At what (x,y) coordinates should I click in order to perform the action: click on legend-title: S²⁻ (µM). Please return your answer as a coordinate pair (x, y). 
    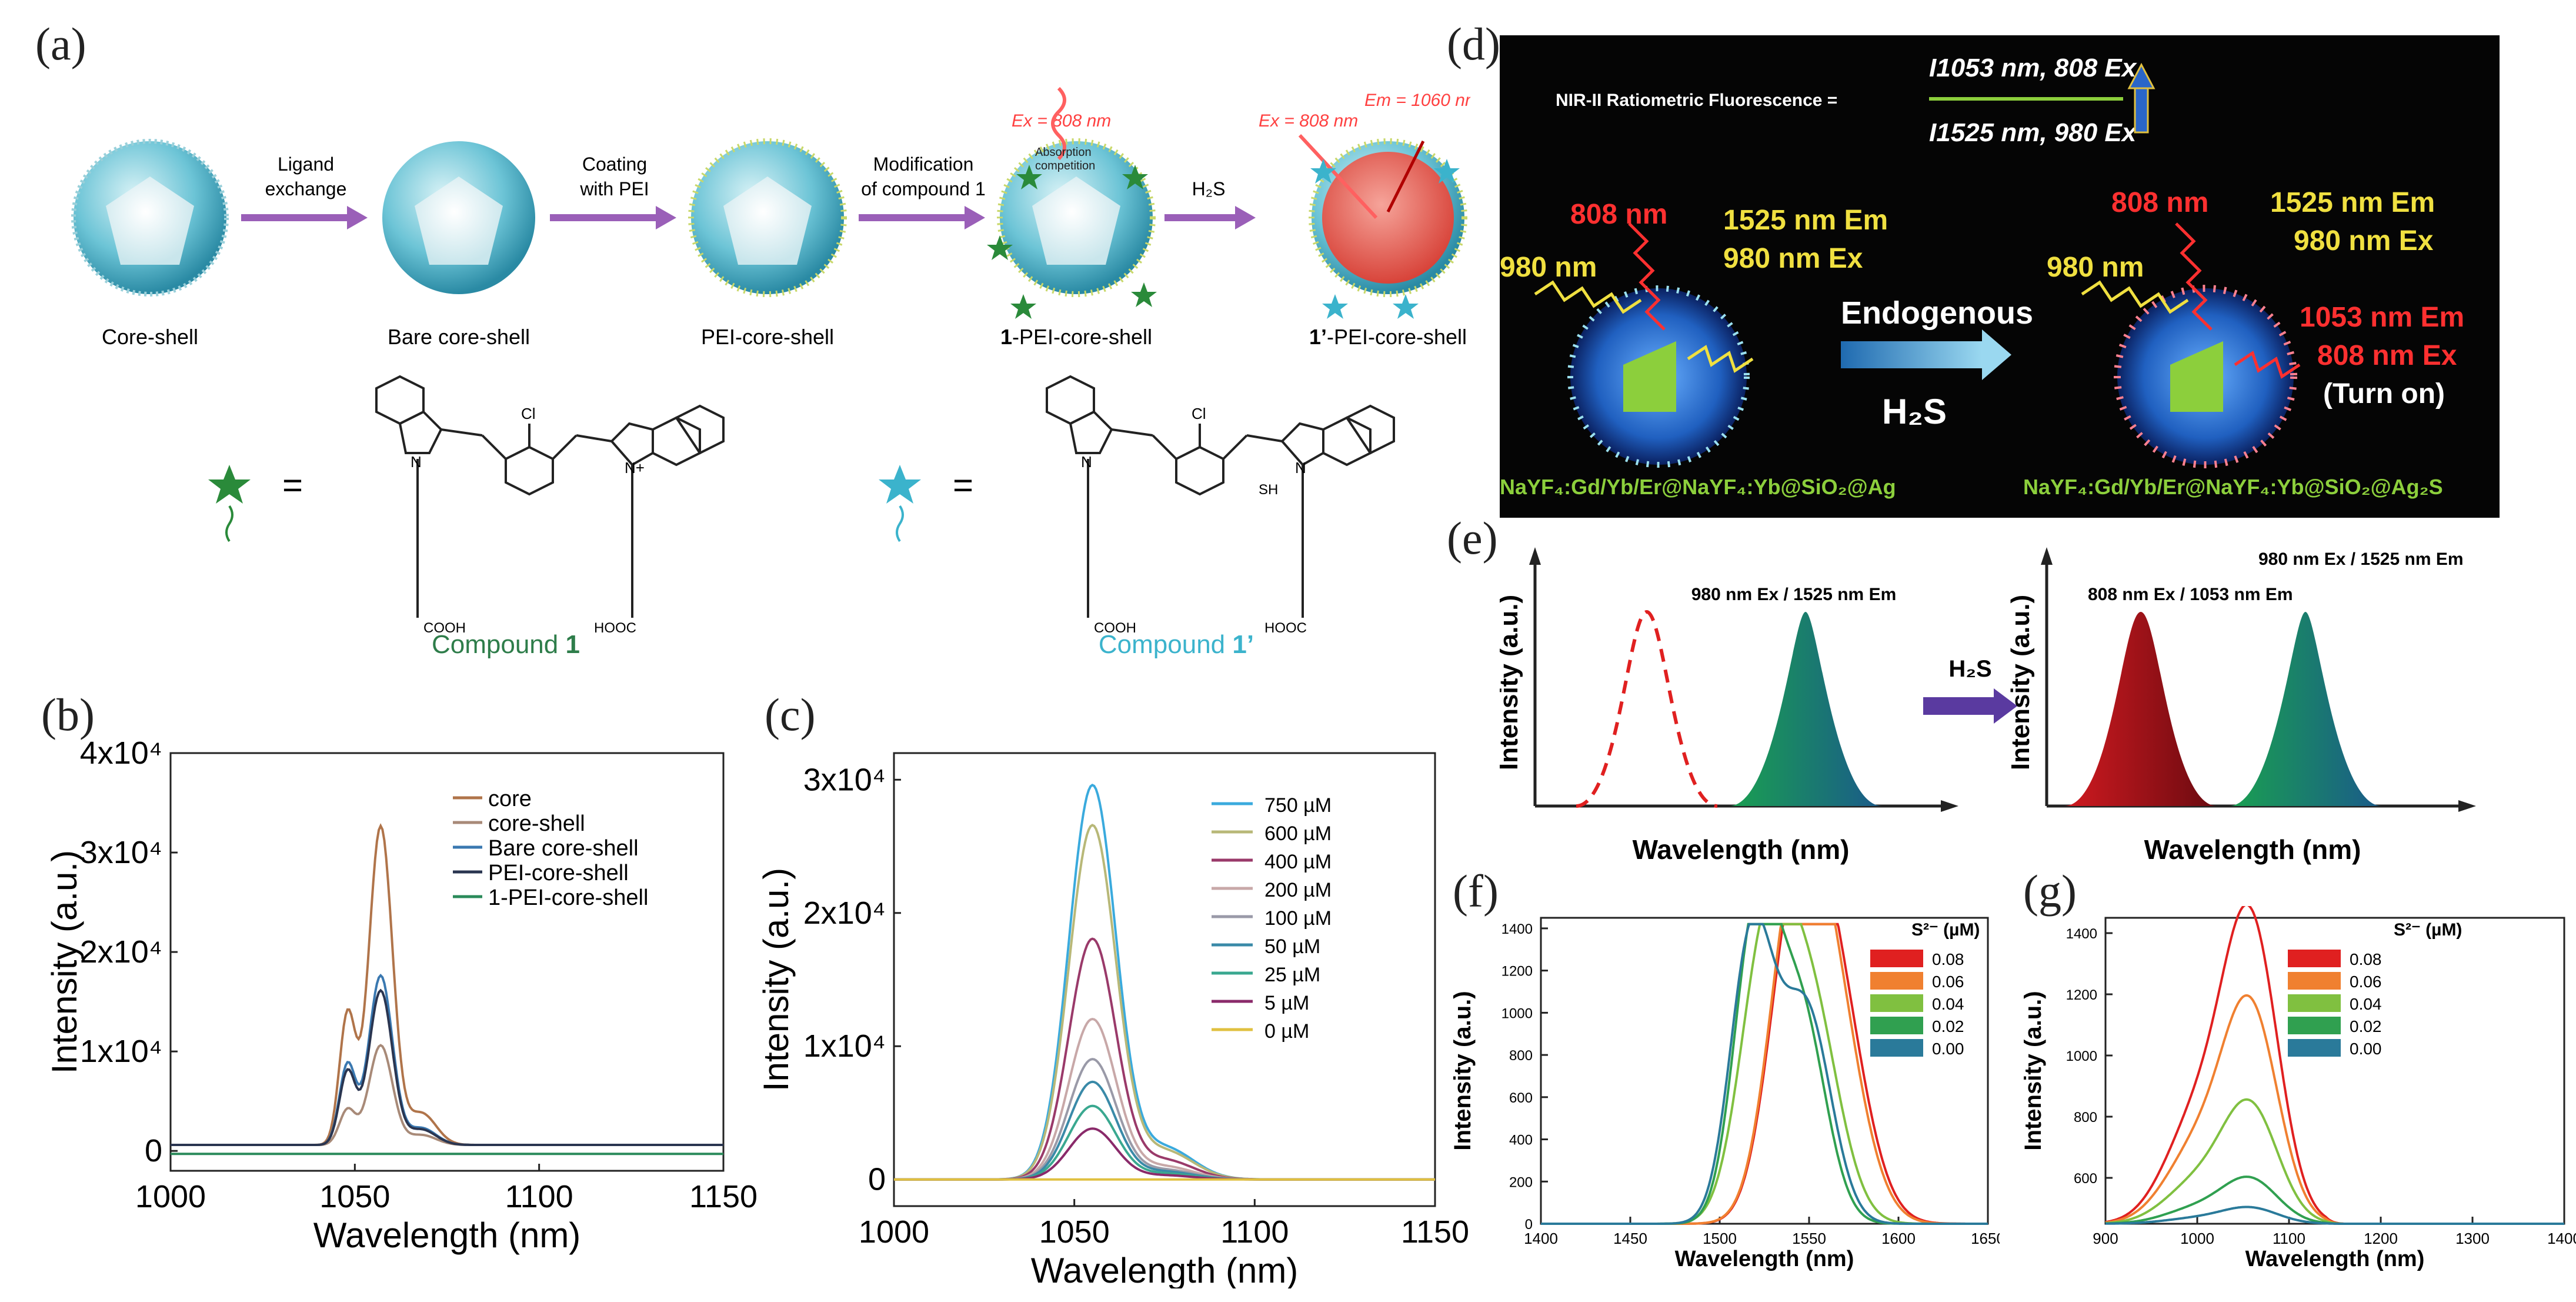
    Looking at the image, I should click on (1945, 930).